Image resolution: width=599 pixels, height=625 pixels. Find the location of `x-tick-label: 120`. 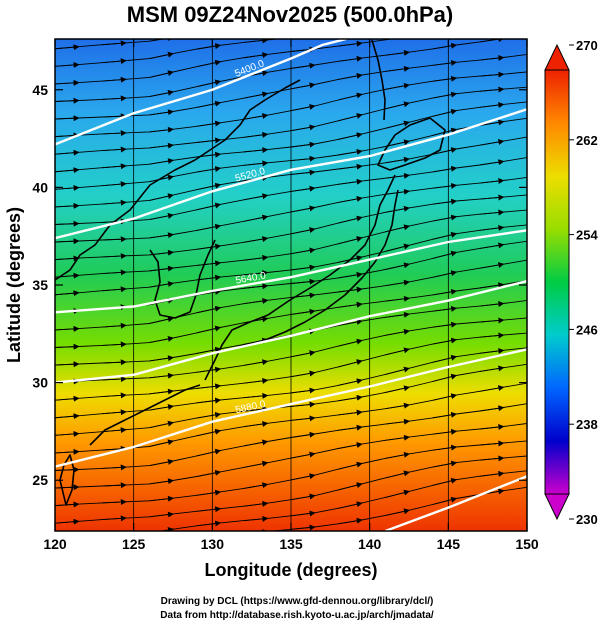

x-tick-label: 120 is located at coordinates (55, 544).